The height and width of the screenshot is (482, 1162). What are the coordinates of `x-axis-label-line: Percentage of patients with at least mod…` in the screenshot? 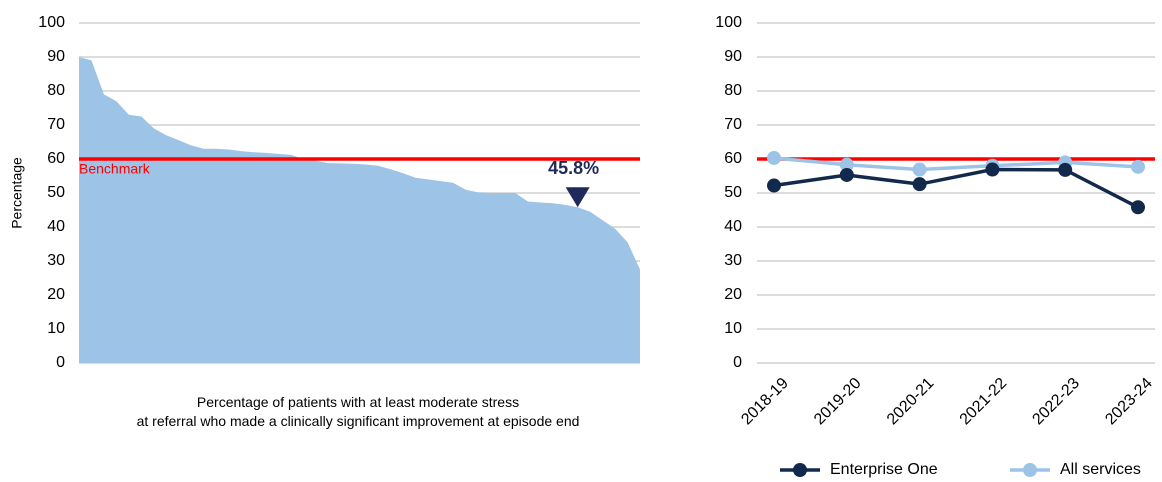 It's located at (358, 402).